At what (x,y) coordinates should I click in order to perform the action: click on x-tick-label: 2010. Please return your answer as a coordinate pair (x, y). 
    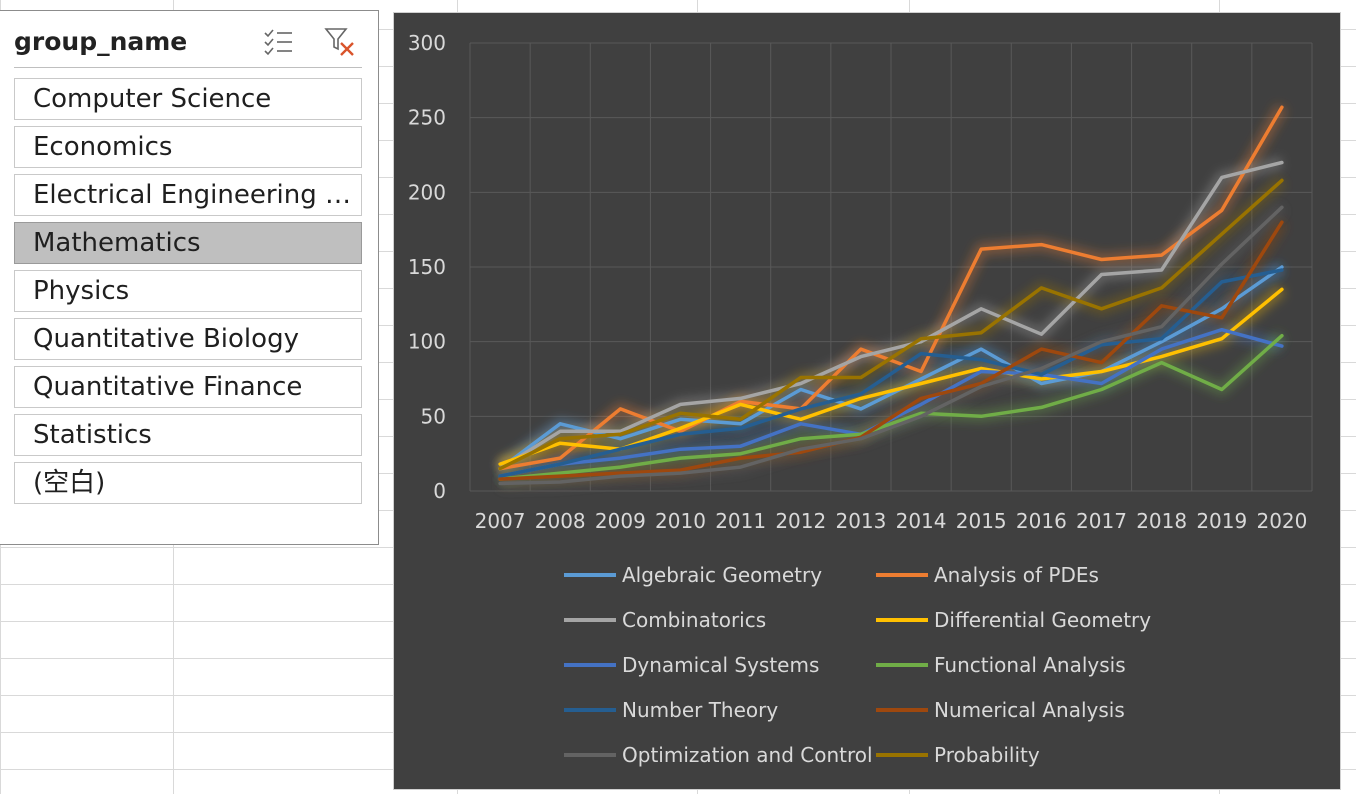
    Looking at the image, I should click on (680, 521).